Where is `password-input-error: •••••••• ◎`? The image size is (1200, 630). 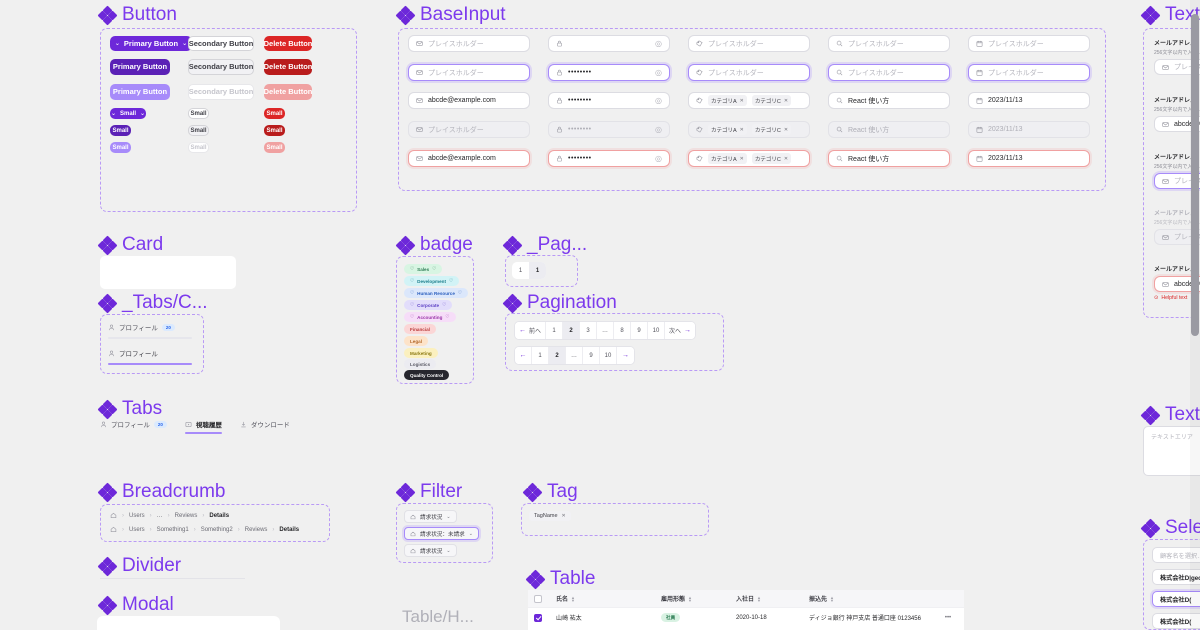
password-input-error: •••••••• ◎ is located at coordinates (609, 158).